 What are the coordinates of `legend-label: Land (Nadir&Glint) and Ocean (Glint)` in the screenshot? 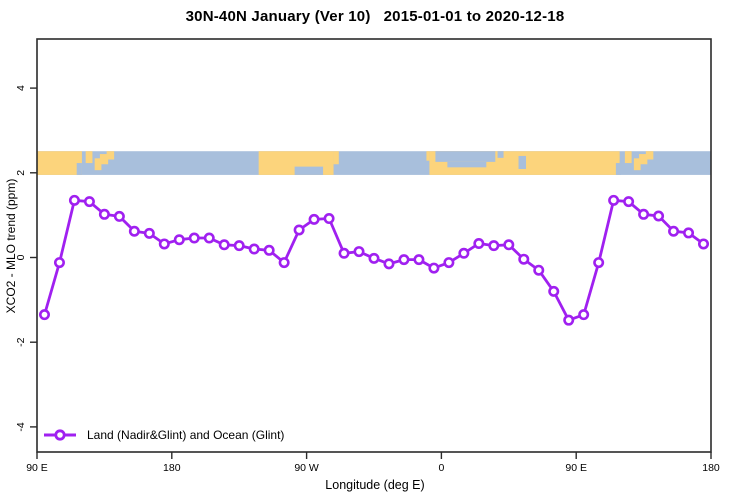 It's located at (186, 435).